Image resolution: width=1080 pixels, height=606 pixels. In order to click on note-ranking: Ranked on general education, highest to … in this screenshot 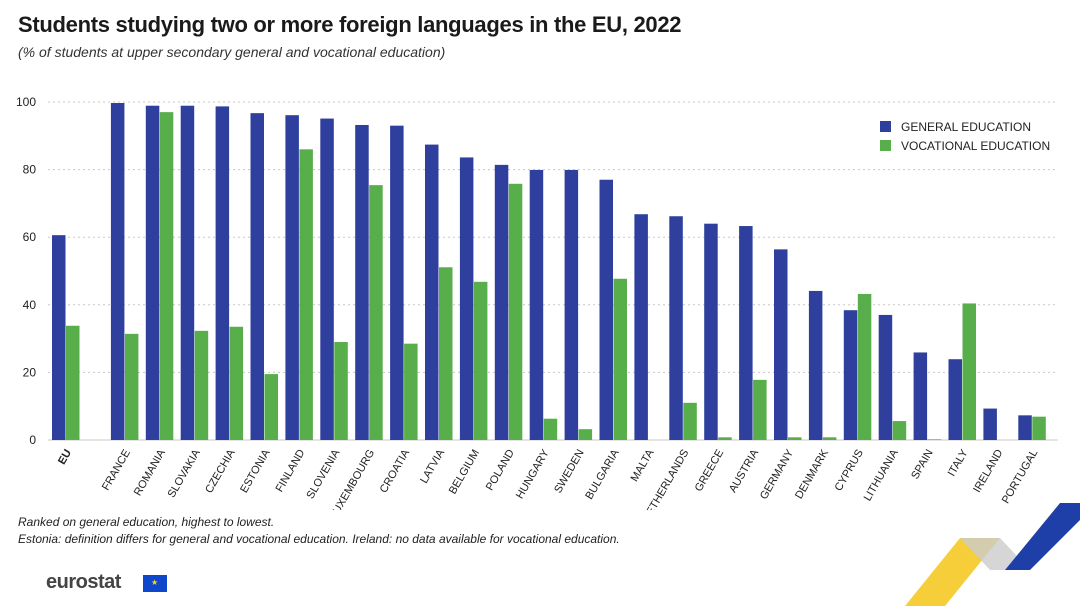, I will do `click(146, 522)`.